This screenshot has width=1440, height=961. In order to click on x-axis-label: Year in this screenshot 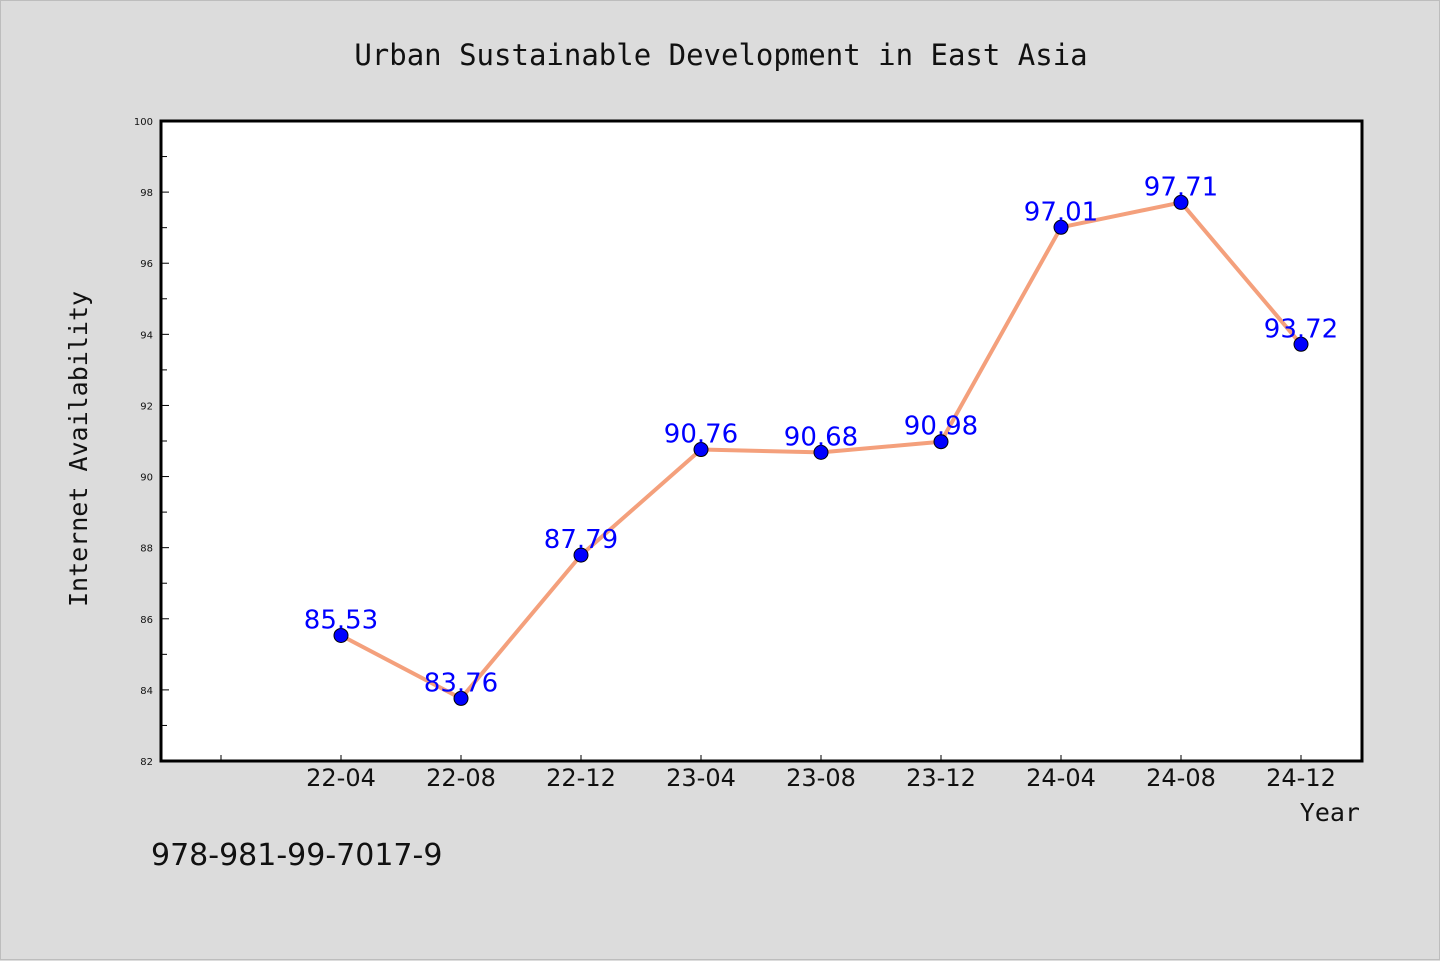, I will do `click(1330, 812)`.